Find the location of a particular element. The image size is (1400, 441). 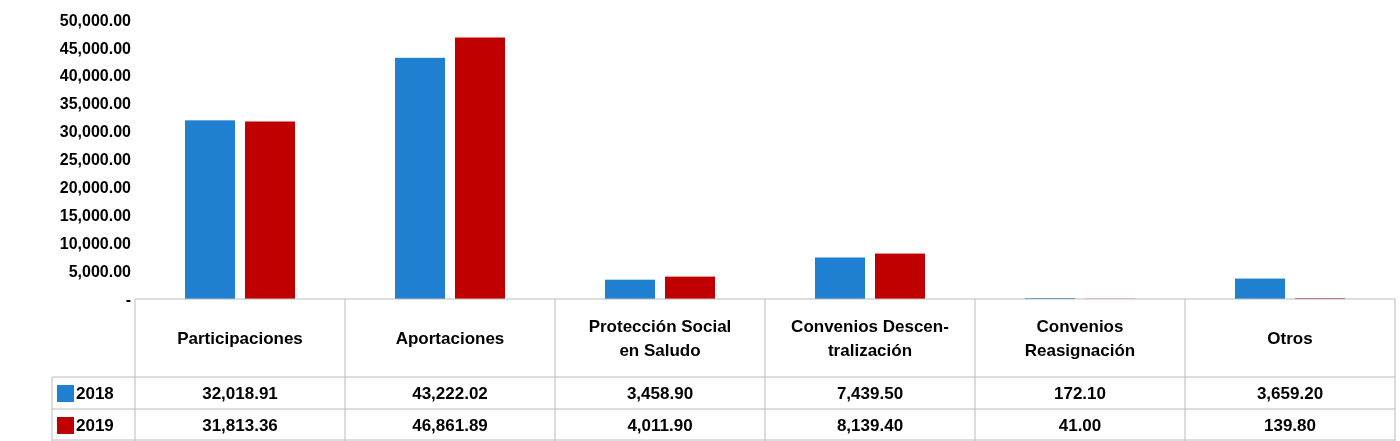

data-label: 31,813.36 is located at coordinates (240, 425).